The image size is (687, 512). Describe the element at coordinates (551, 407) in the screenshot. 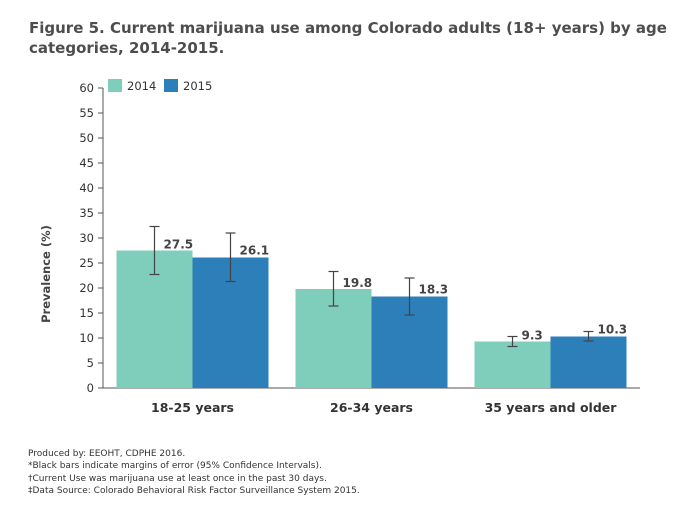

I see `x-tick-label: 35 years and older` at that location.